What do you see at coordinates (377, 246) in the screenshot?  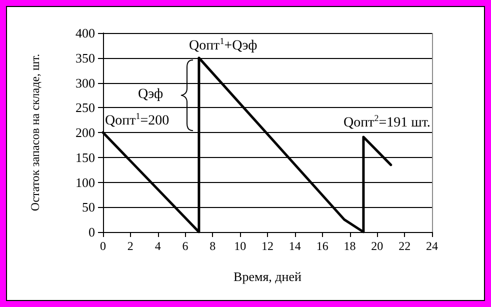 I see `x-tick-label: 20` at bounding box center [377, 246].